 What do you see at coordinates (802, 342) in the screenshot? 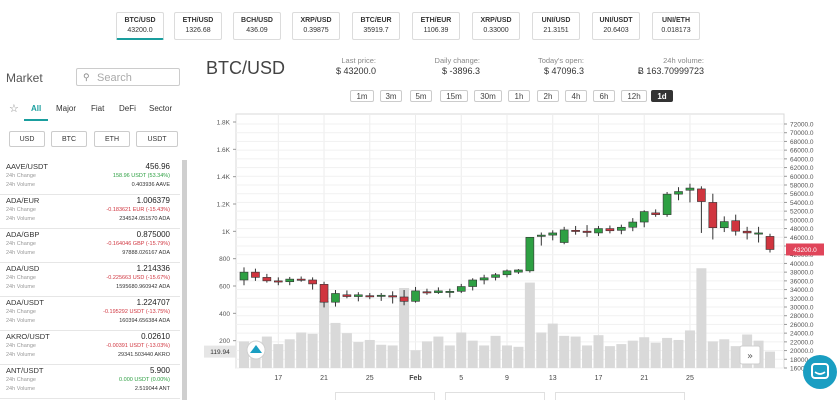
I see `price-tick-label: 22000.0` at bounding box center [802, 342].